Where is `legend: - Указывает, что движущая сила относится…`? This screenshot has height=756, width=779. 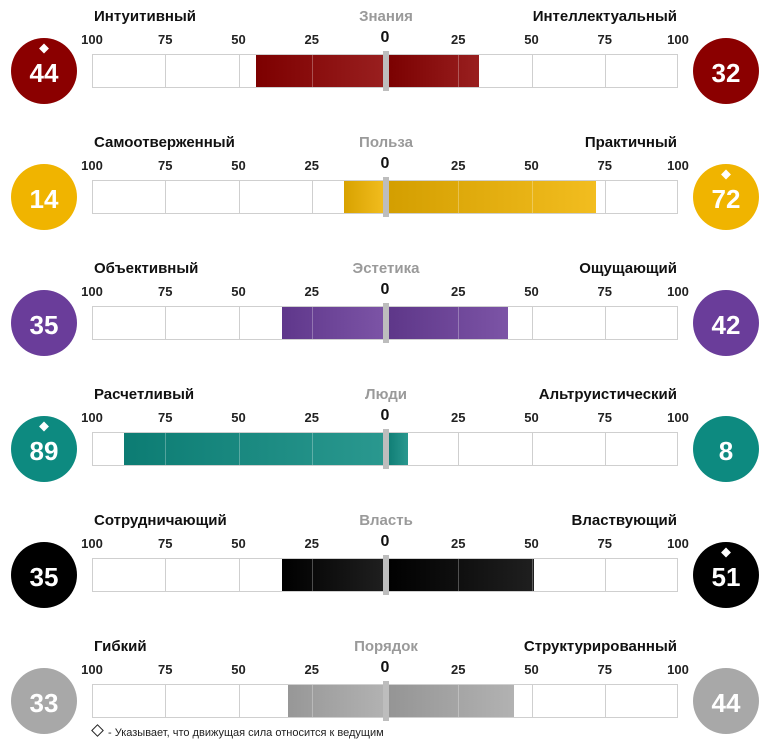 legend: - Указывает, что движущая сила относится… is located at coordinates (237, 731).